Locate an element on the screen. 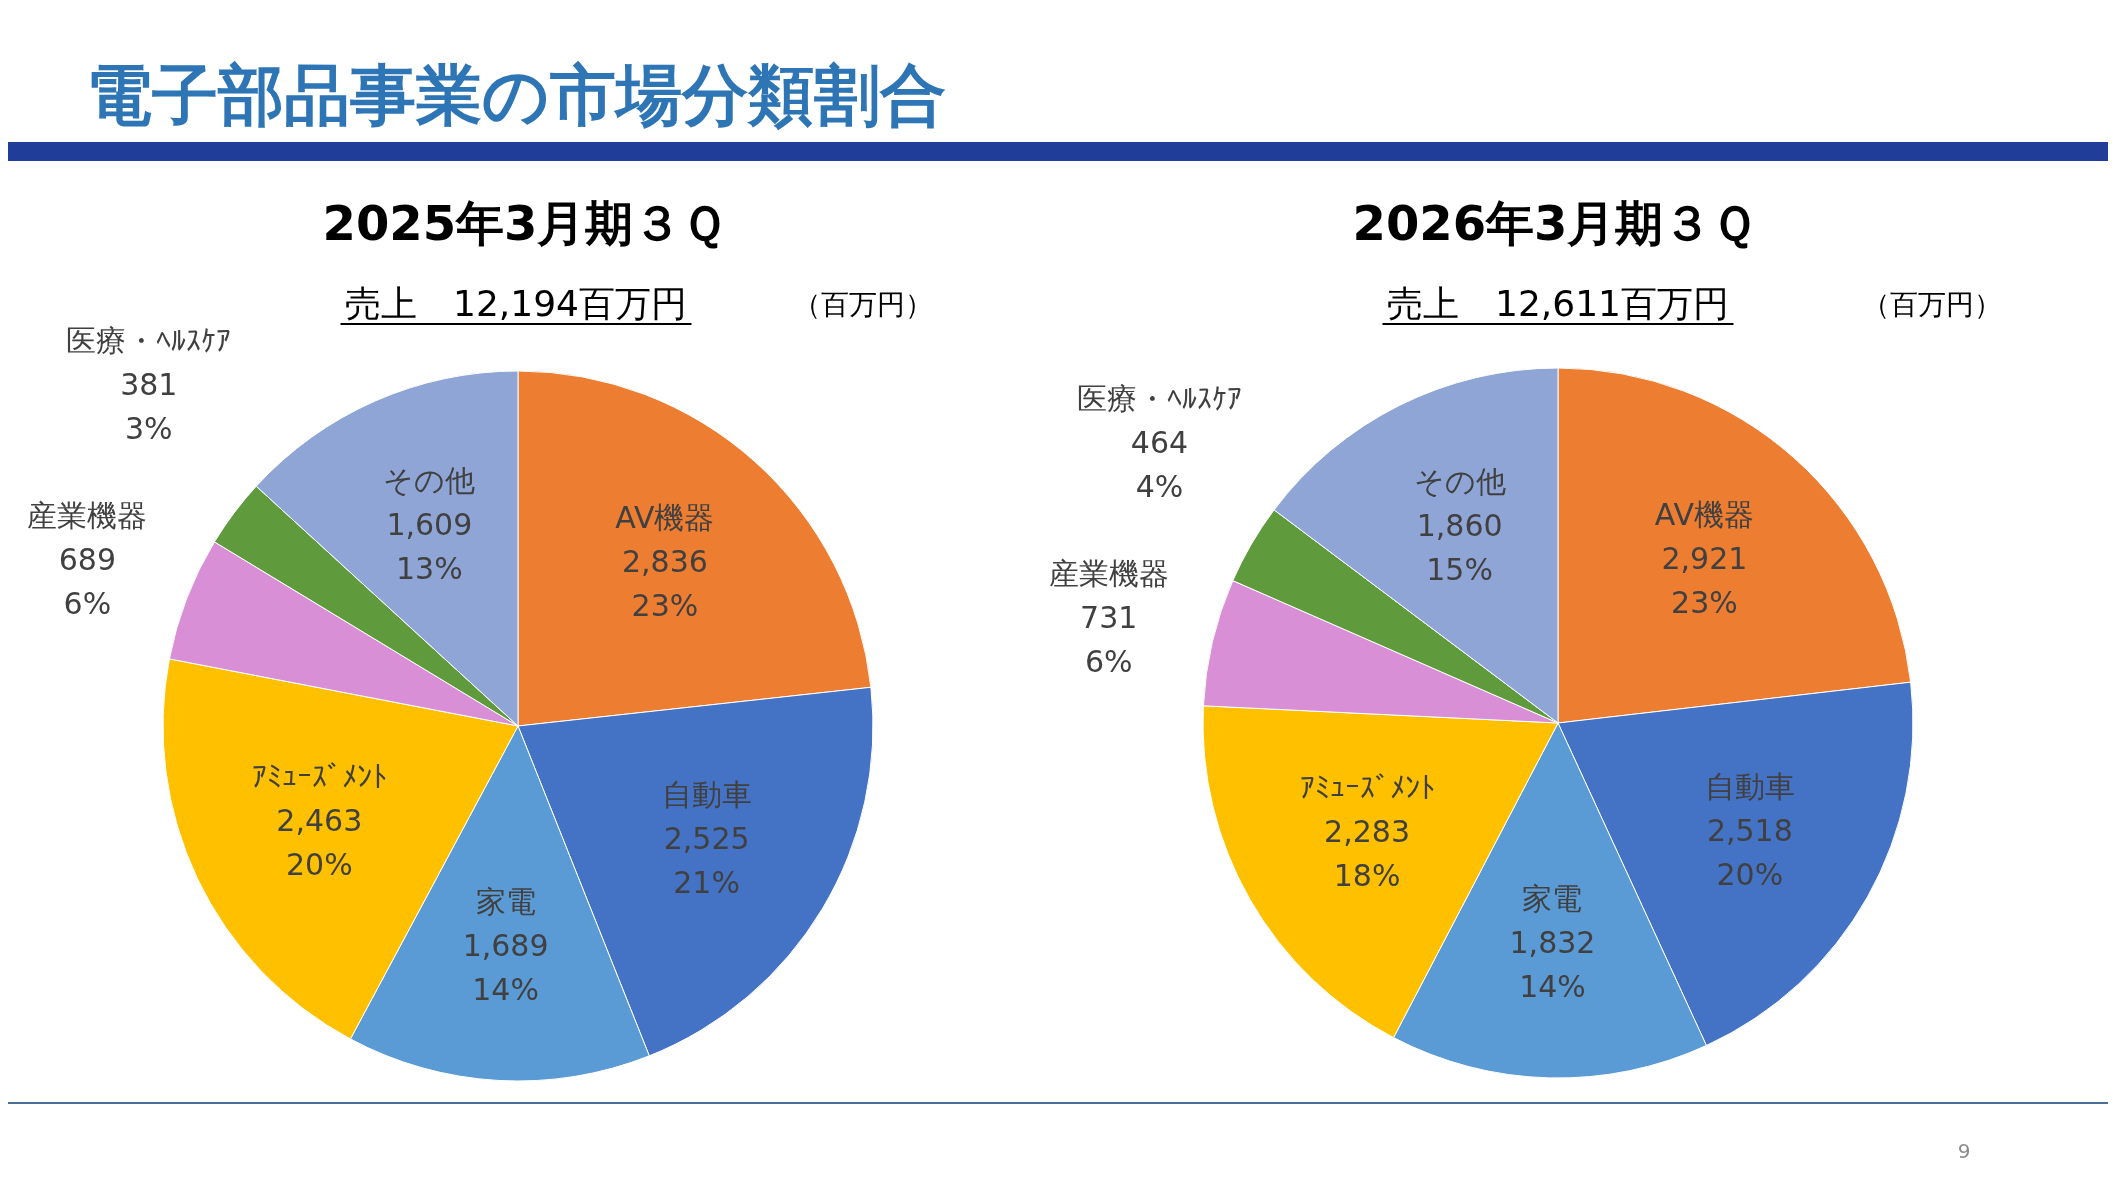 The width and height of the screenshot is (2116, 1190). data-label: 464 4% is located at coordinates (1159, 464).